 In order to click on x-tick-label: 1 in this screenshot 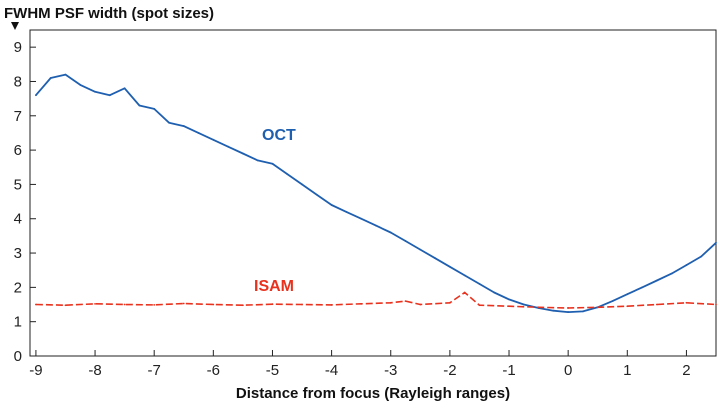, I will do `click(627, 370)`.